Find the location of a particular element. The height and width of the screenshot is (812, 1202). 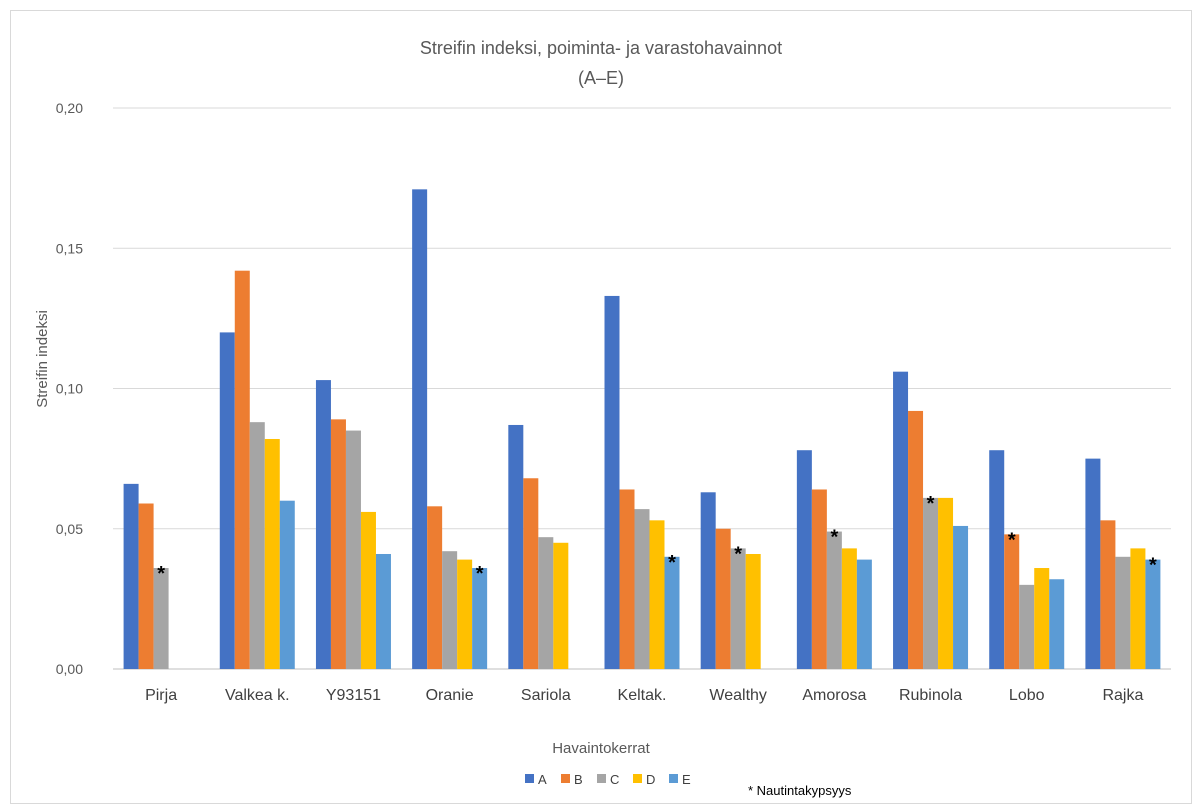

x-tick-label: Rajka is located at coordinates (1122, 695).